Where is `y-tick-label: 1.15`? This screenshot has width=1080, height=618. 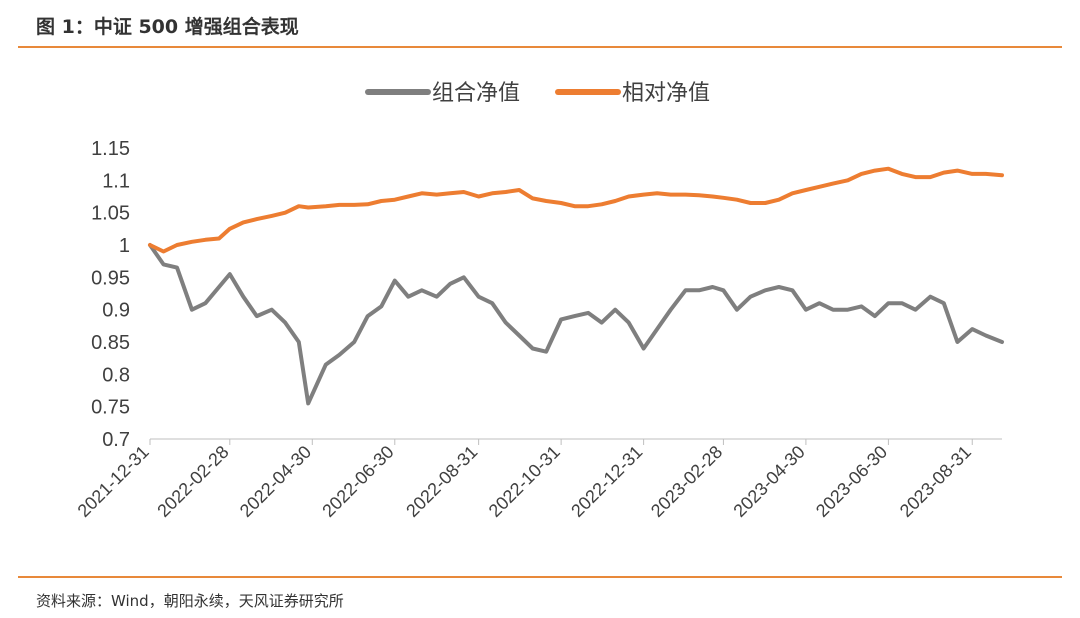 y-tick-label: 1.15 is located at coordinates (110, 149).